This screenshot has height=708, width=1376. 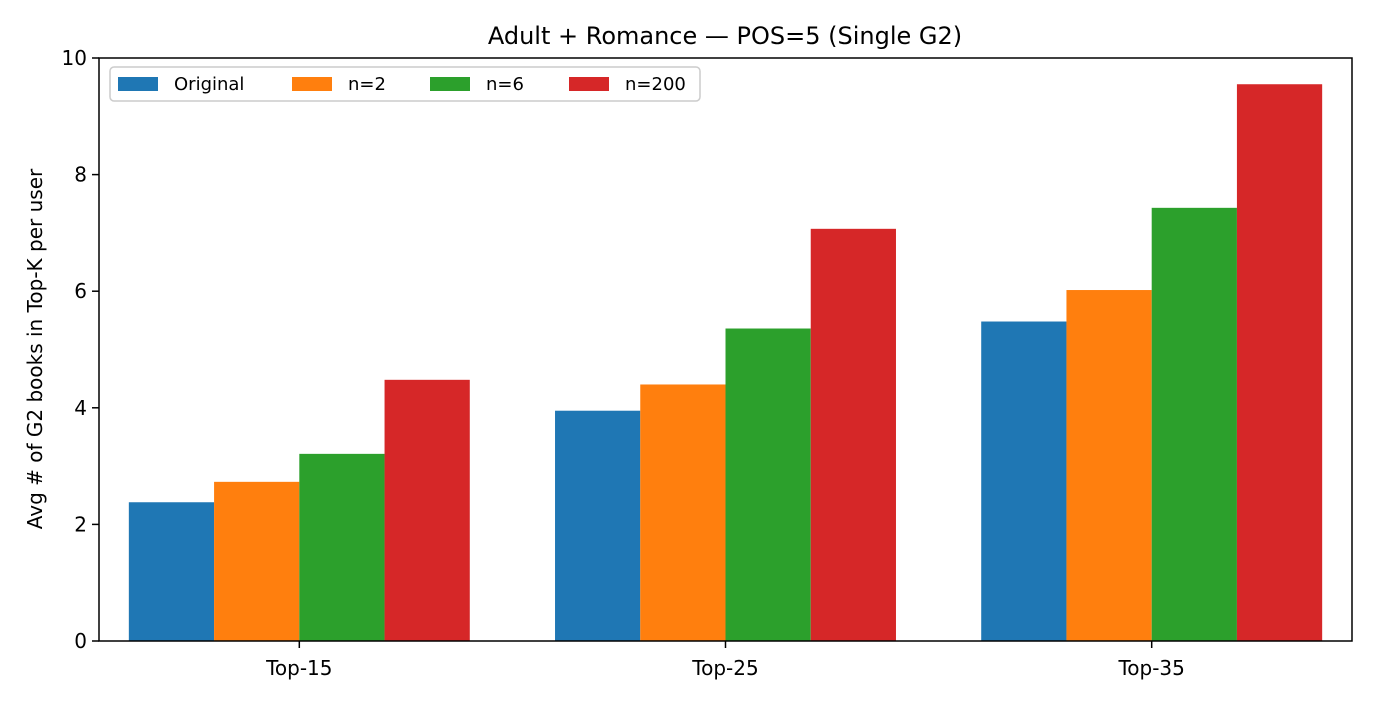 I want to click on legend-label: n=6, so click(x=505, y=84).